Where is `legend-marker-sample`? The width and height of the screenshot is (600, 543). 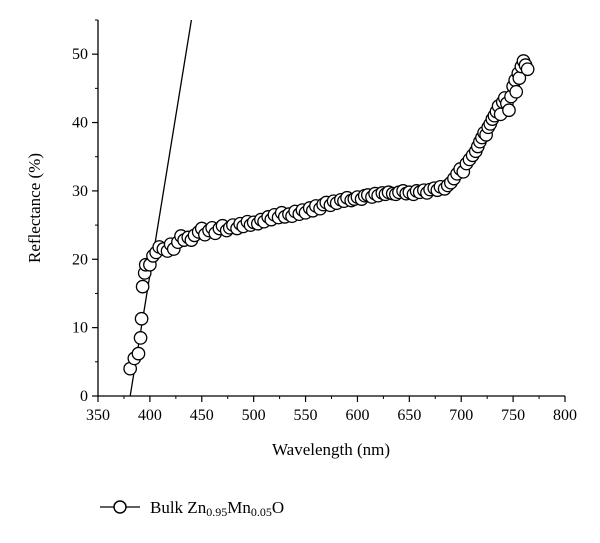 legend-marker-sample is located at coordinates (120, 507).